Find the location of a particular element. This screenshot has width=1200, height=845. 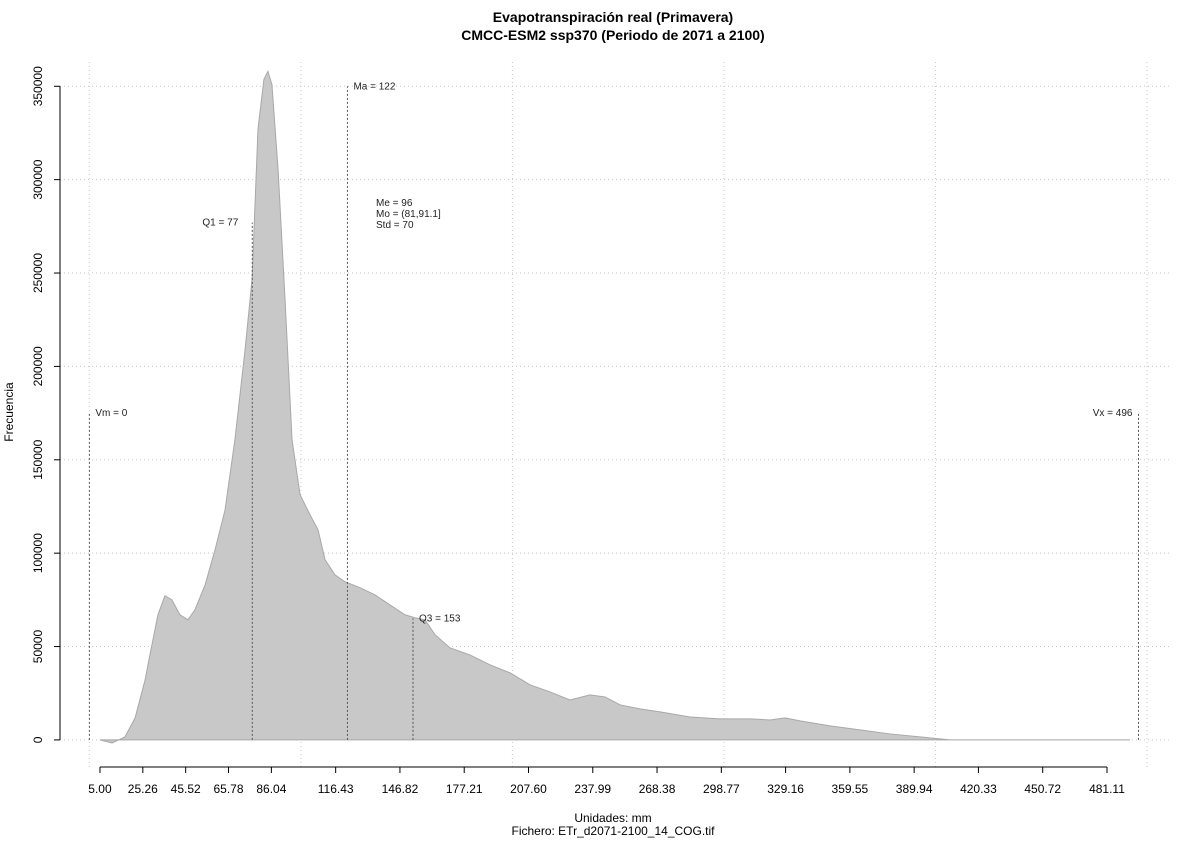

y-axis-label: Frecuencia is located at coordinates (9, 412).